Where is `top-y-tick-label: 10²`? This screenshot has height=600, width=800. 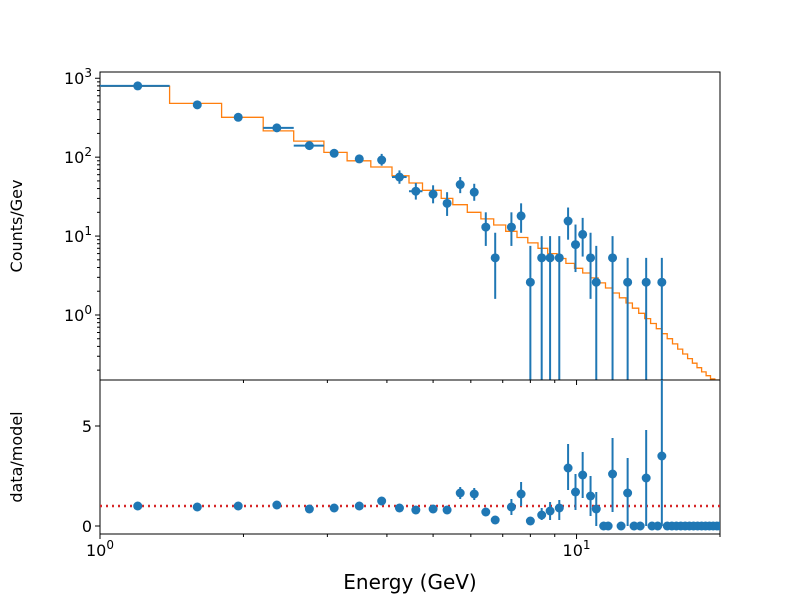
top-y-tick-label: 10² is located at coordinates (78, 156).